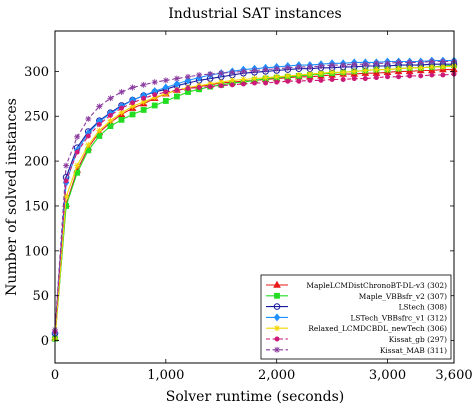 This screenshot has width=474, height=410. What do you see at coordinates (254, 14) in the screenshot?
I see `chart-title: Industrial SAT instances` at bounding box center [254, 14].